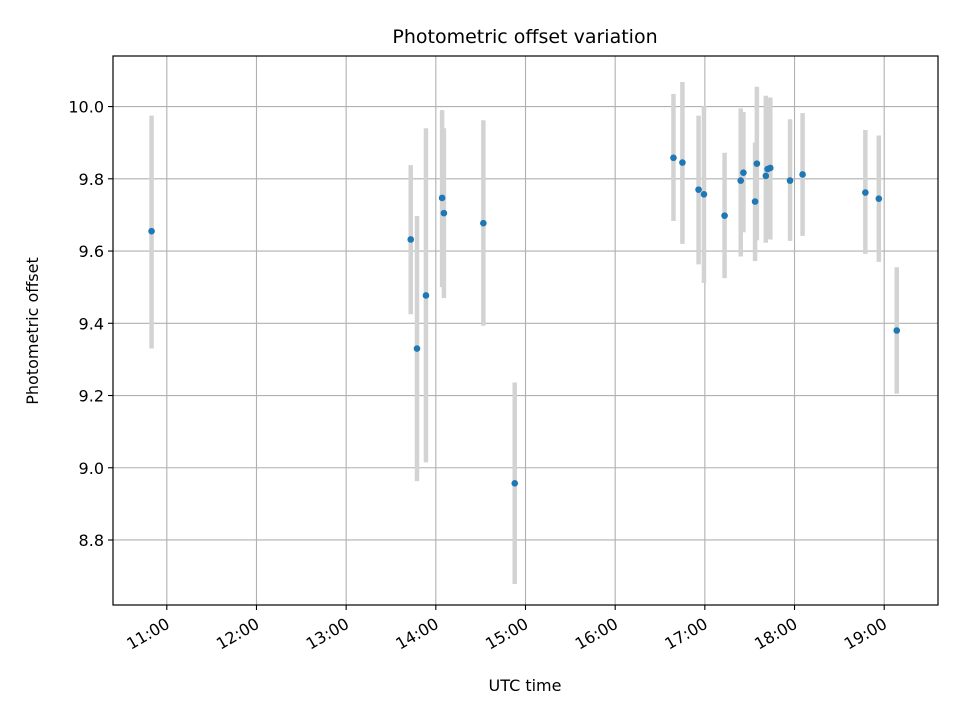 The height and width of the screenshot is (720, 960). Describe the element at coordinates (91, 468) in the screenshot. I see `y-tick-label: 9.0` at that location.